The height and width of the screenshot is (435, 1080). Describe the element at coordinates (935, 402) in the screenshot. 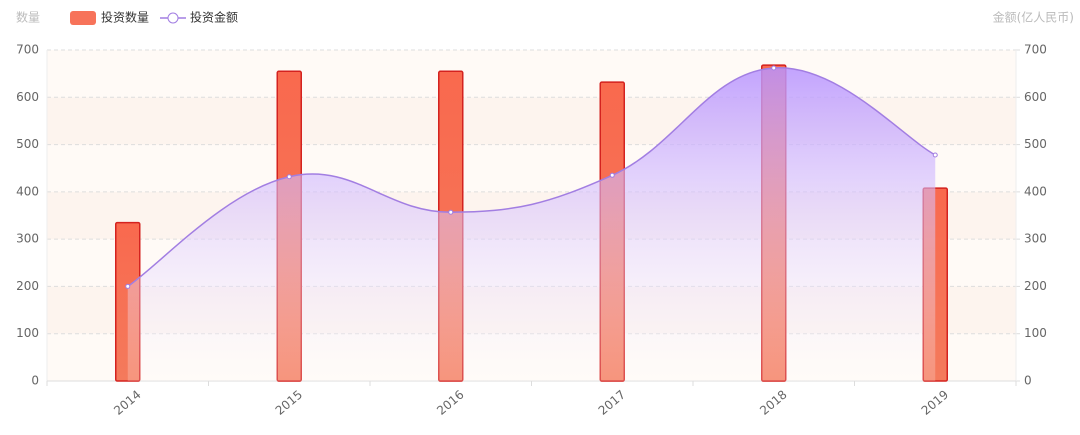

I see `x-tick-label: 2019` at that location.